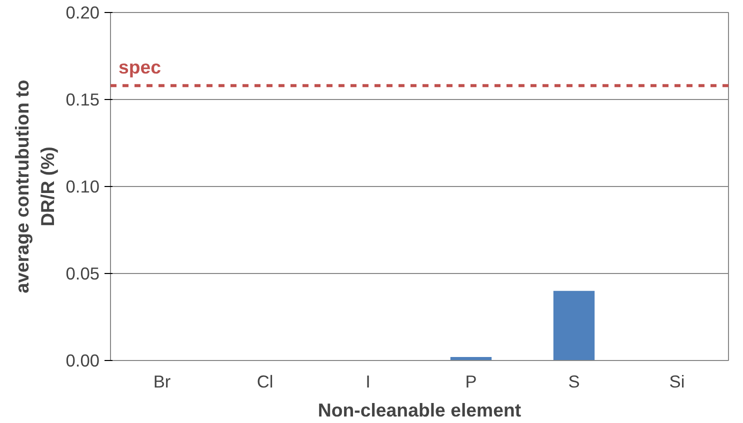 Image resolution: width=743 pixels, height=423 pixels. Describe the element at coordinates (420, 410) in the screenshot. I see `x-axis-title: Non-cleanable element` at that location.